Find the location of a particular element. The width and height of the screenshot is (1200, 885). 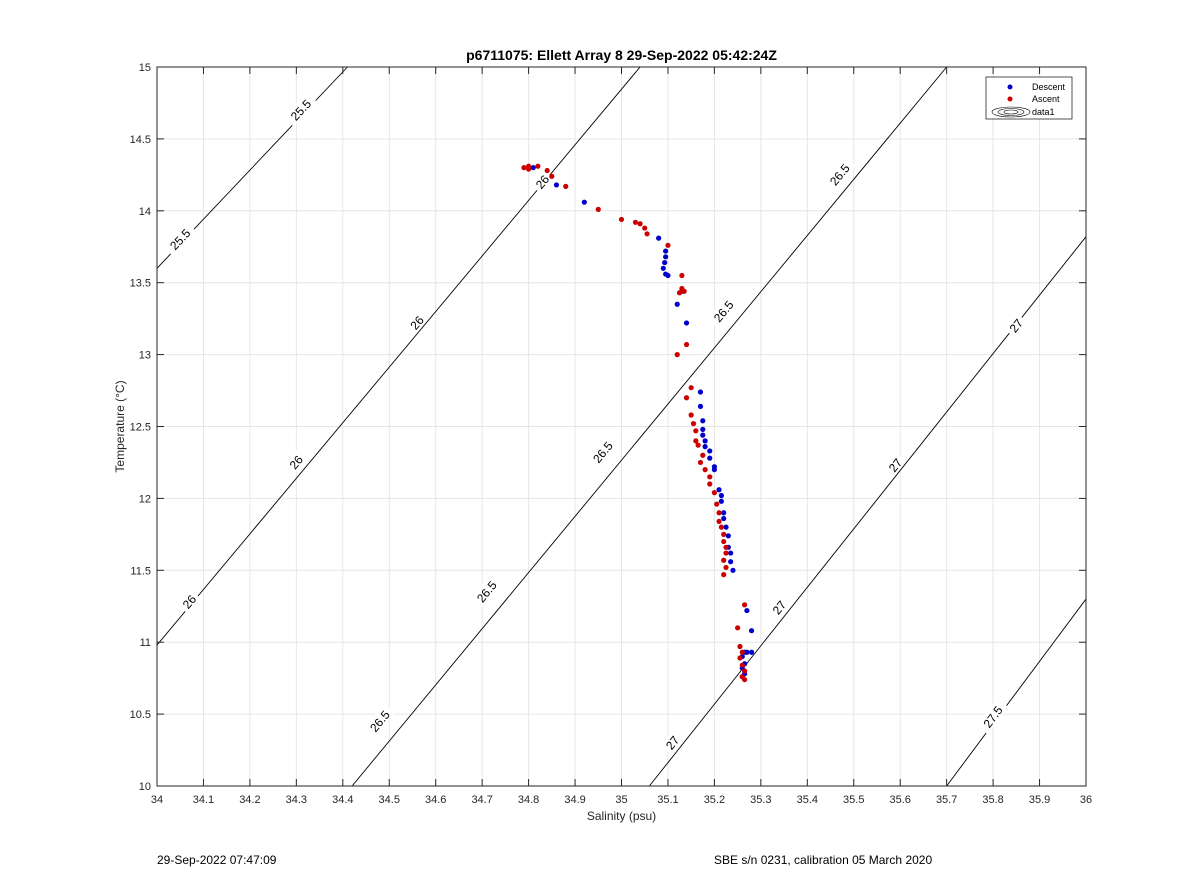

legend-marker-ascent is located at coordinates (1010, 99).